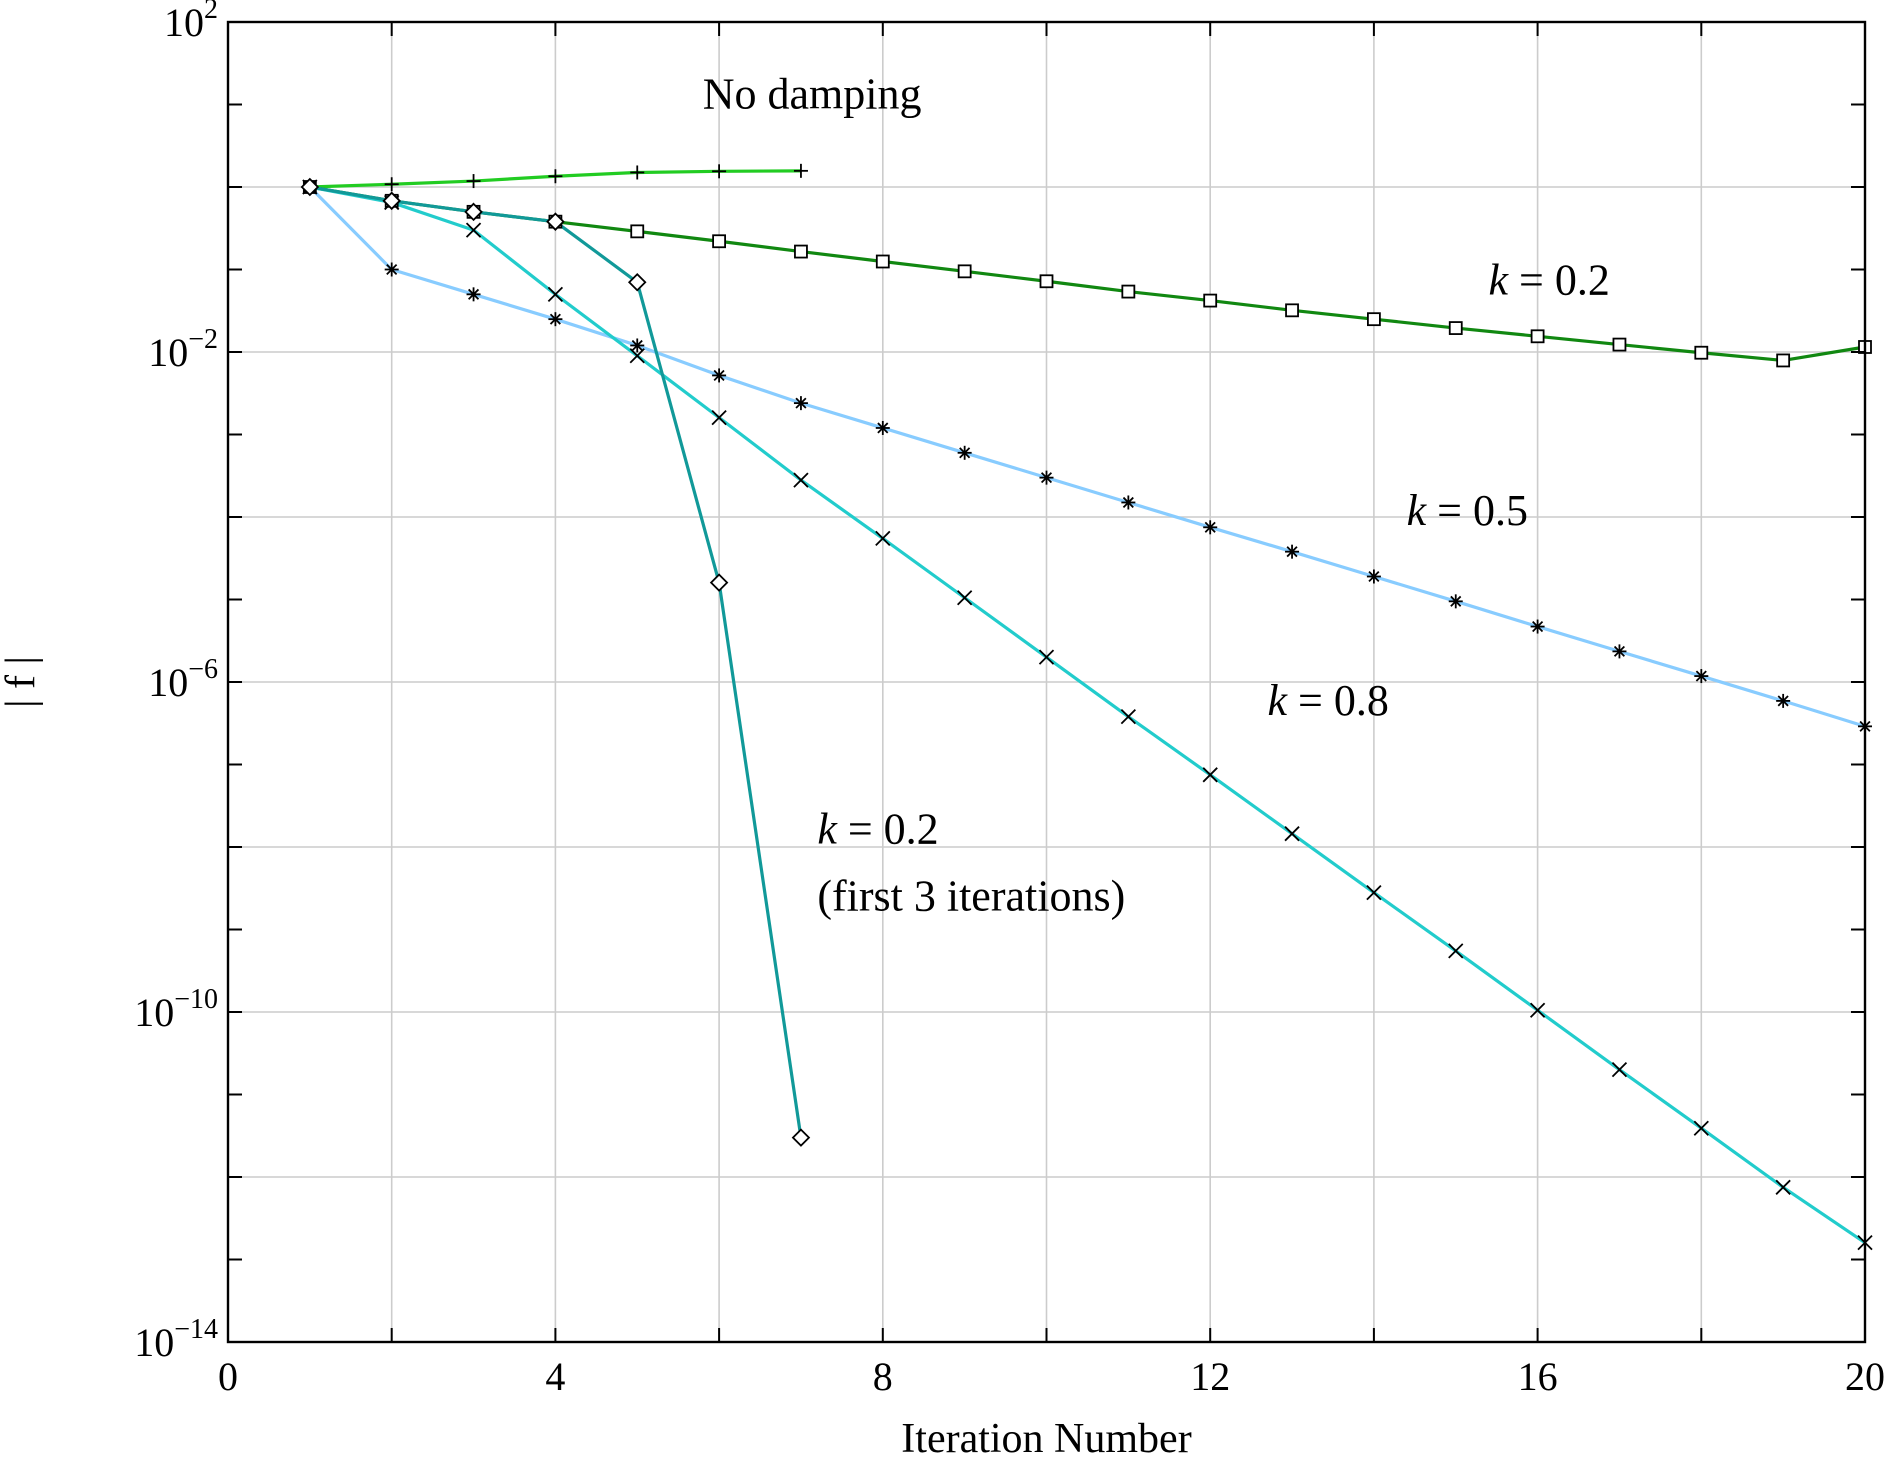  I want to click on annotation-text: = 0.5, so click(1477, 510).